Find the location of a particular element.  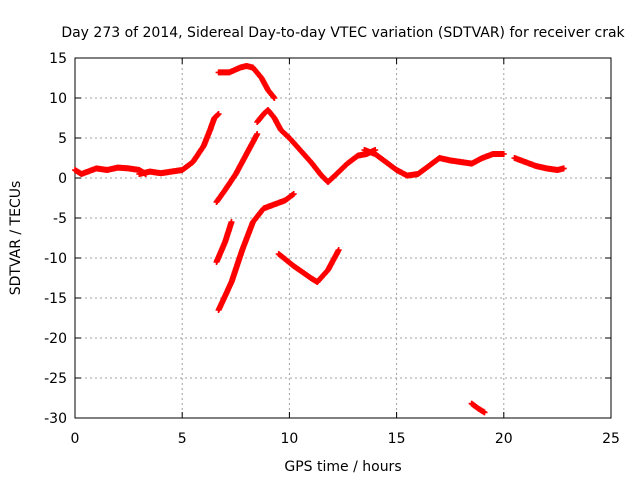

x-tick-label: 15 is located at coordinates (397, 439).